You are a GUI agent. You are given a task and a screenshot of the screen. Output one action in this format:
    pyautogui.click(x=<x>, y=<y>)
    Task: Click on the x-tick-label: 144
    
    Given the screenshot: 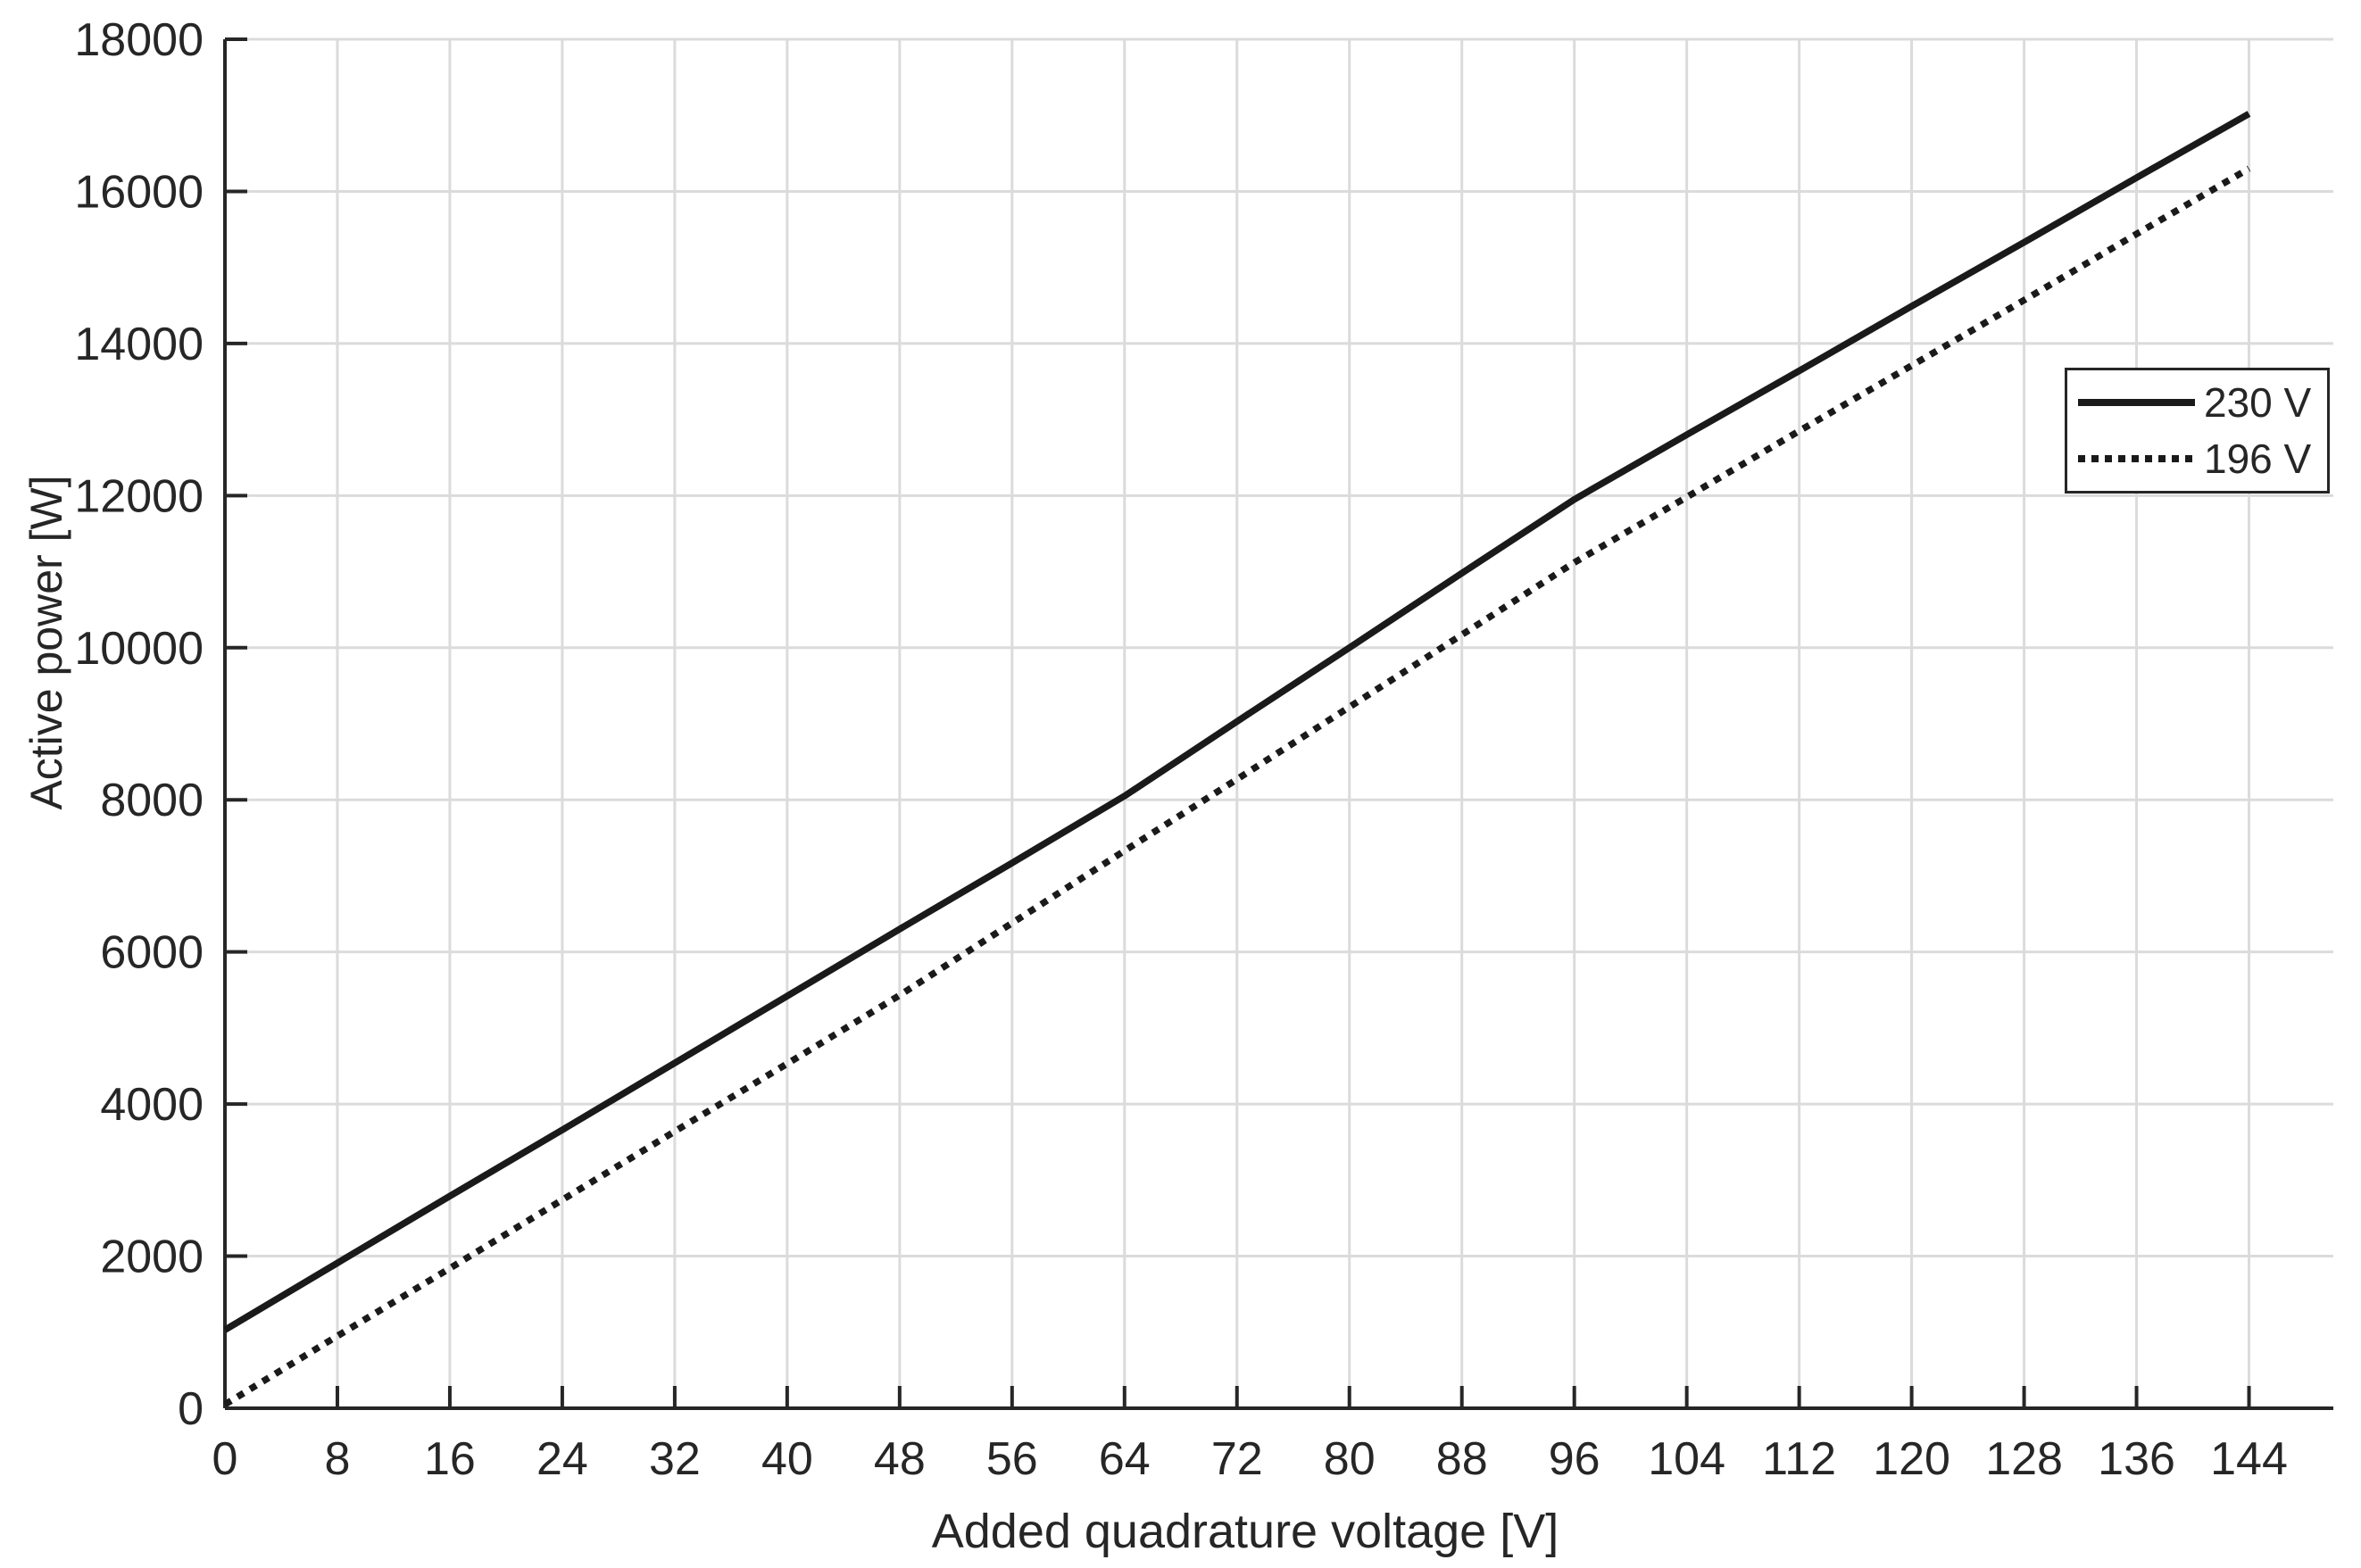 What is the action you would take?
    pyautogui.click(x=2249, y=1459)
    